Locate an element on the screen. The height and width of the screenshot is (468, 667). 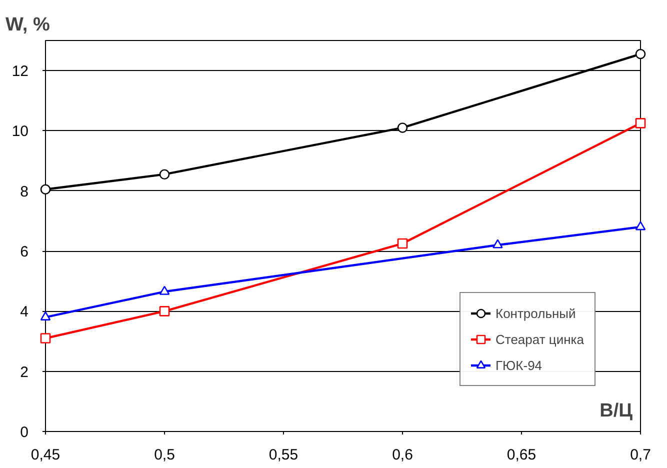
y-tick-label: 4 is located at coordinates (24, 312).